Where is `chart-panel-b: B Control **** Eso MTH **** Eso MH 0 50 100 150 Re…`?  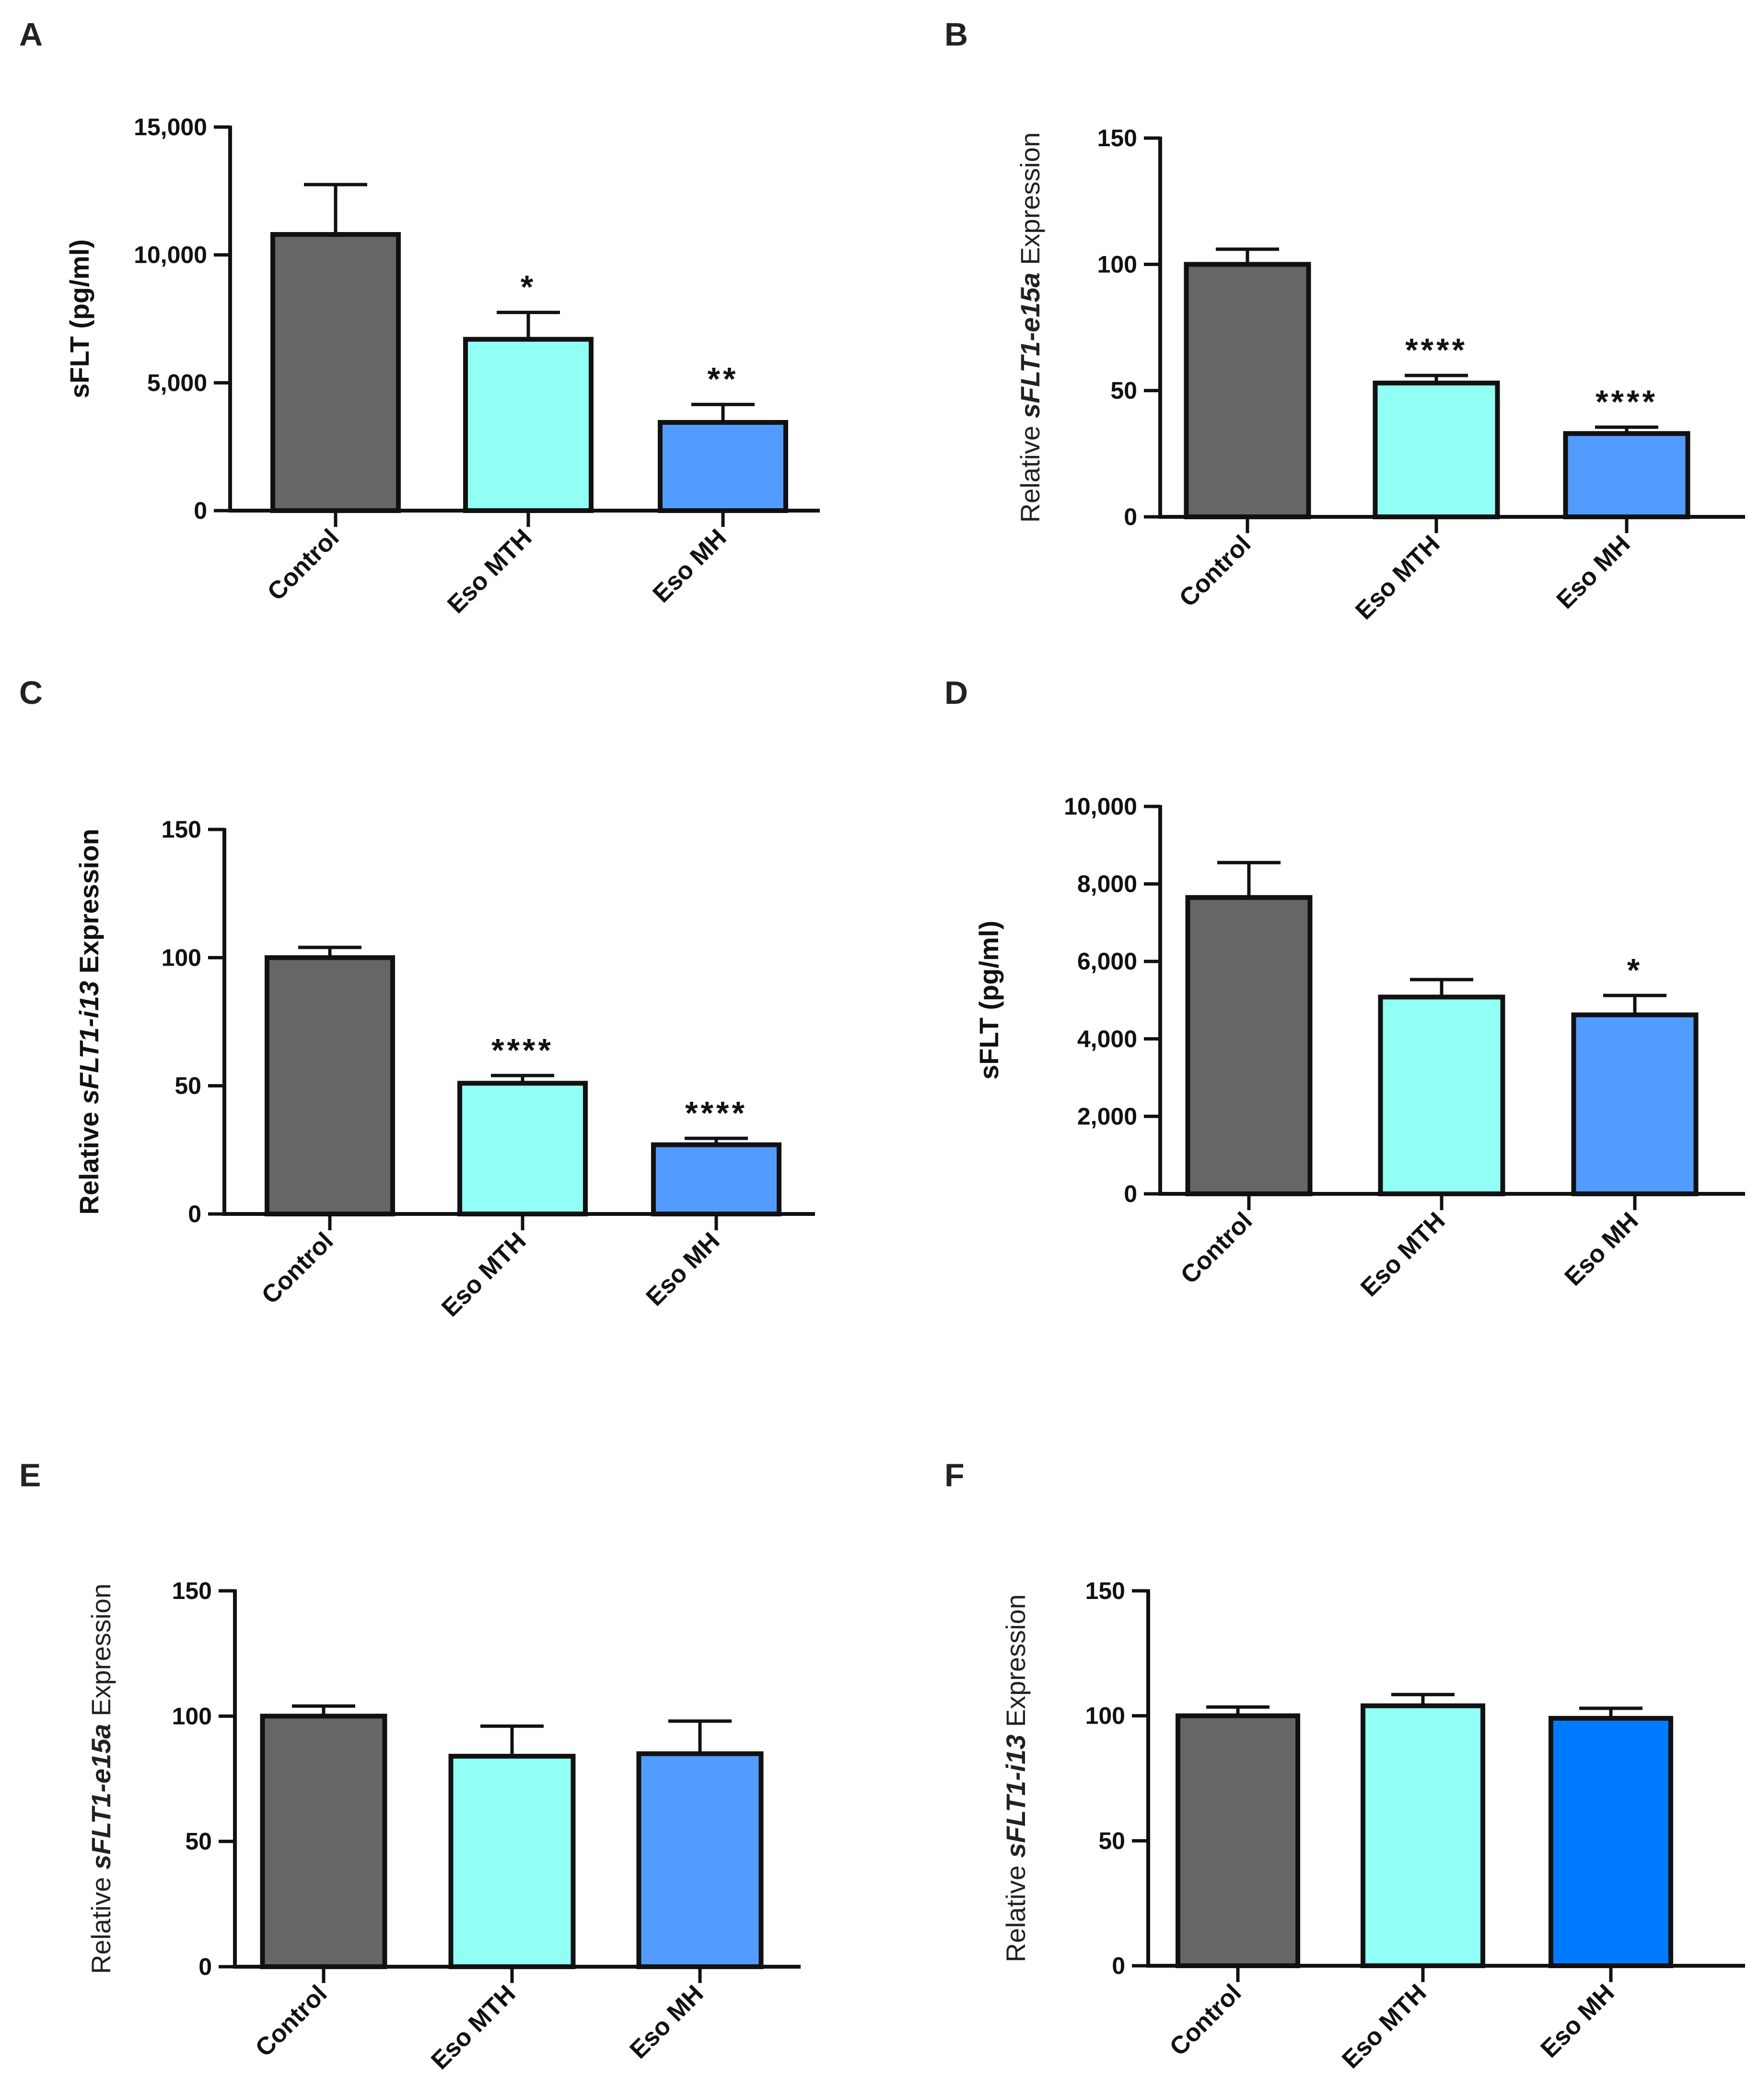 chart-panel-b: B Control **** Eso MTH **** Eso MH 0 50 100 150 Re… is located at coordinates (1344, 320).